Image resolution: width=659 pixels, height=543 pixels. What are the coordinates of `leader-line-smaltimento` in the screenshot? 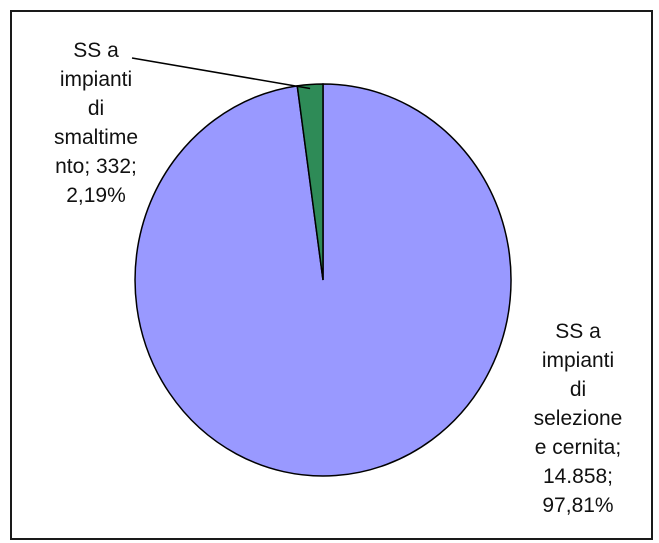 It's located at (221, 73).